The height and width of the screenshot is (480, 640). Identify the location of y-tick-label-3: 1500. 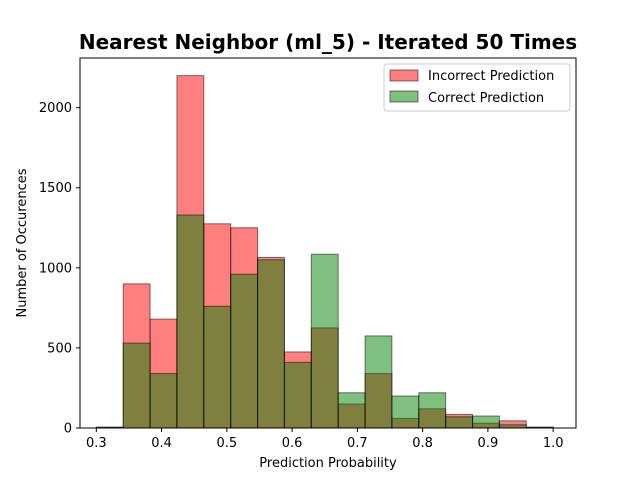
(55, 188).